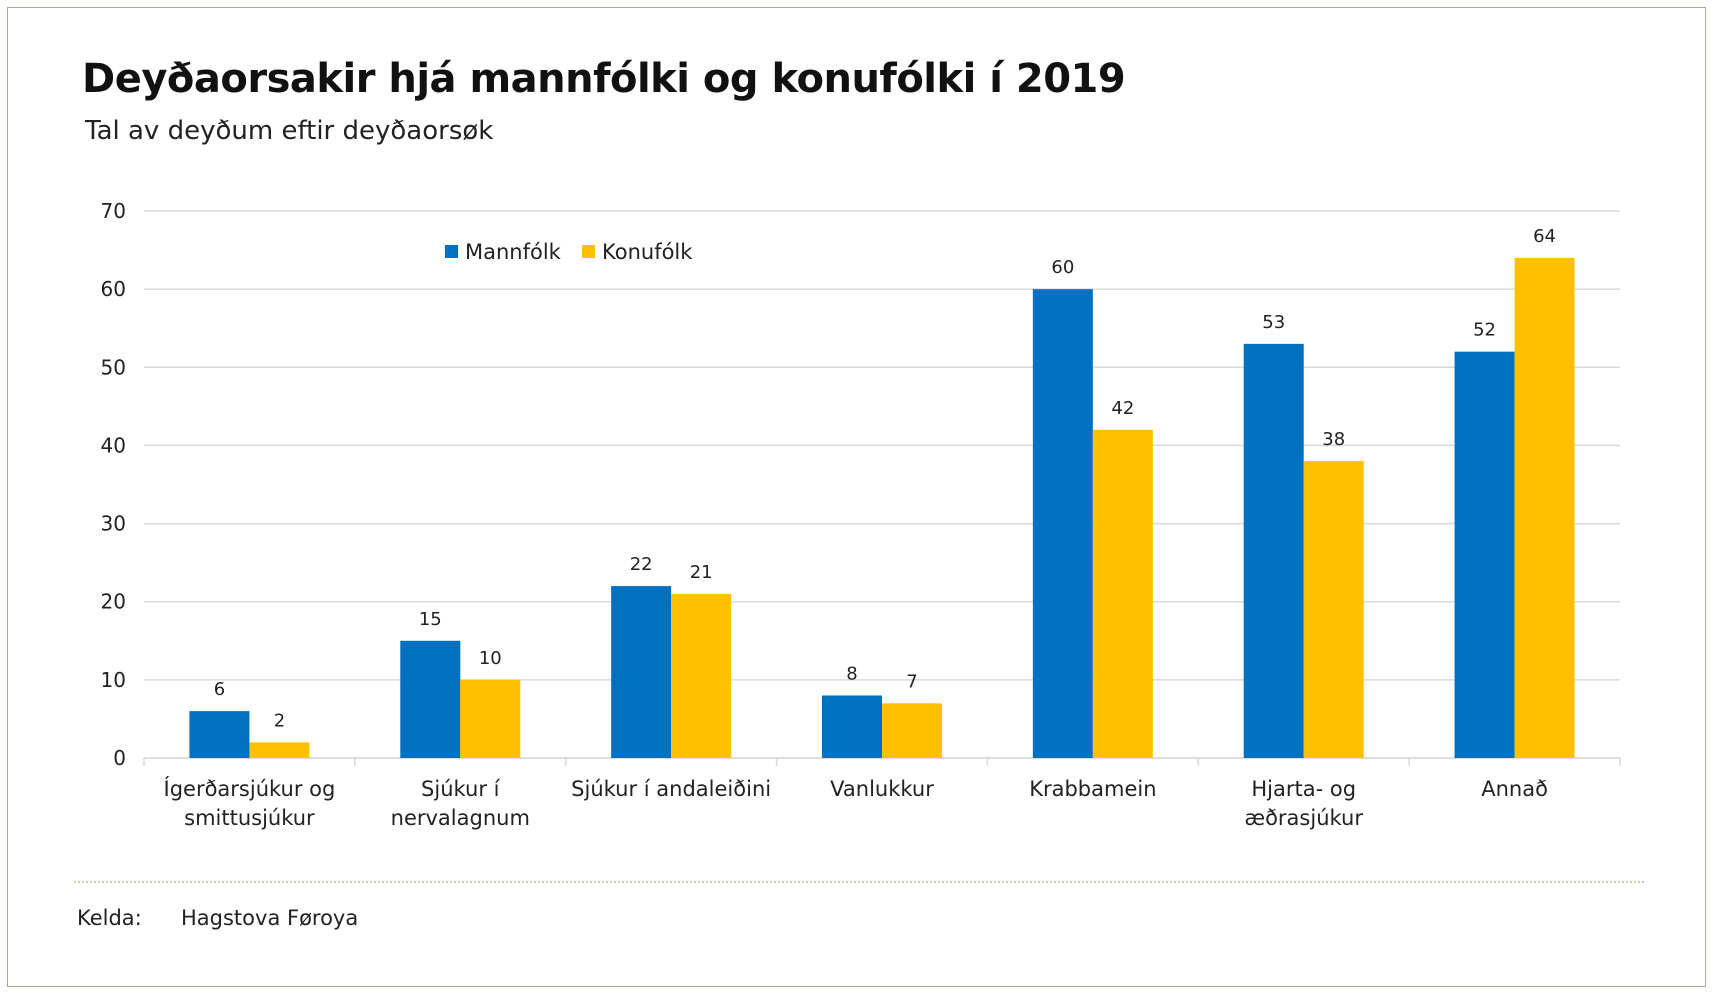 The width and height of the screenshot is (1716, 998). I want to click on data-label: 15, so click(430, 619).